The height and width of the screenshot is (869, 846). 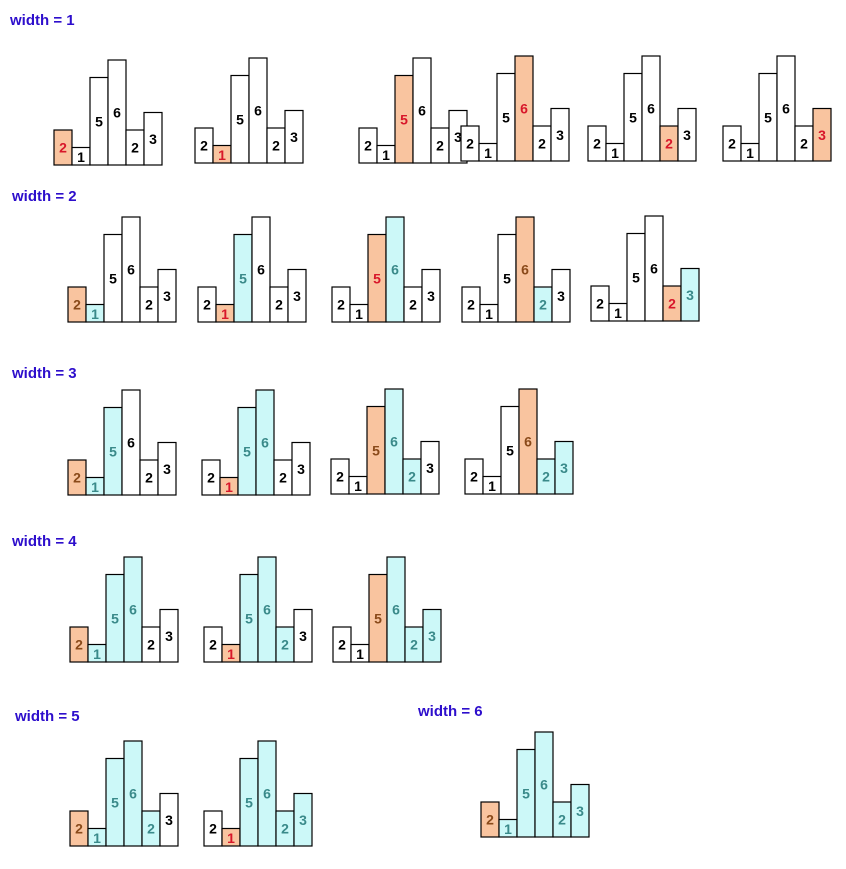 What do you see at coordinates (44, 373) in the screenshot?
I see `width-label: width = 3` at bounding box center [44, 373].